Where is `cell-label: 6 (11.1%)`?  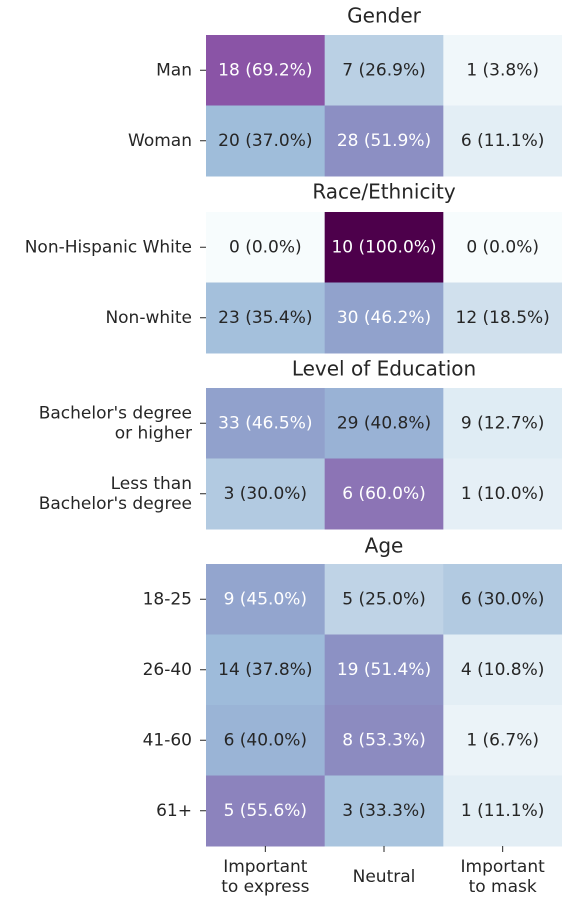 cell-label: 6 (11.1%) is located at coordinates (503, 141).